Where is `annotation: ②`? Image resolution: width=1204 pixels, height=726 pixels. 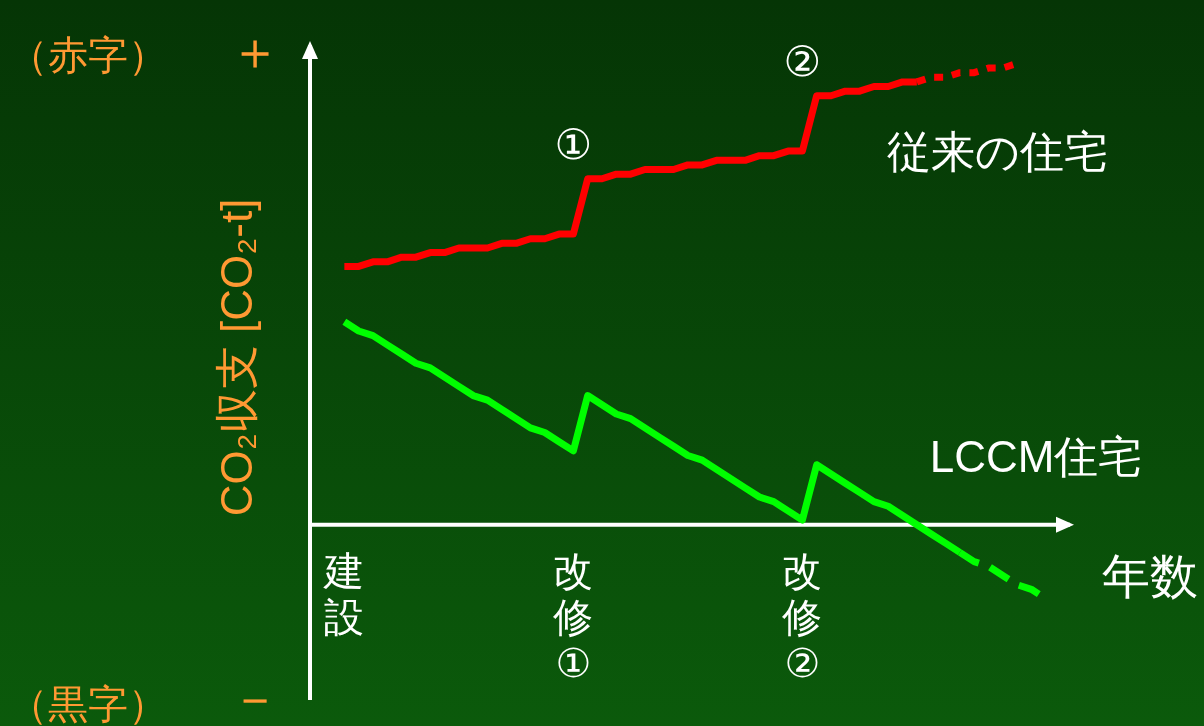
annotation: ② is located at coordinates (802, 62).